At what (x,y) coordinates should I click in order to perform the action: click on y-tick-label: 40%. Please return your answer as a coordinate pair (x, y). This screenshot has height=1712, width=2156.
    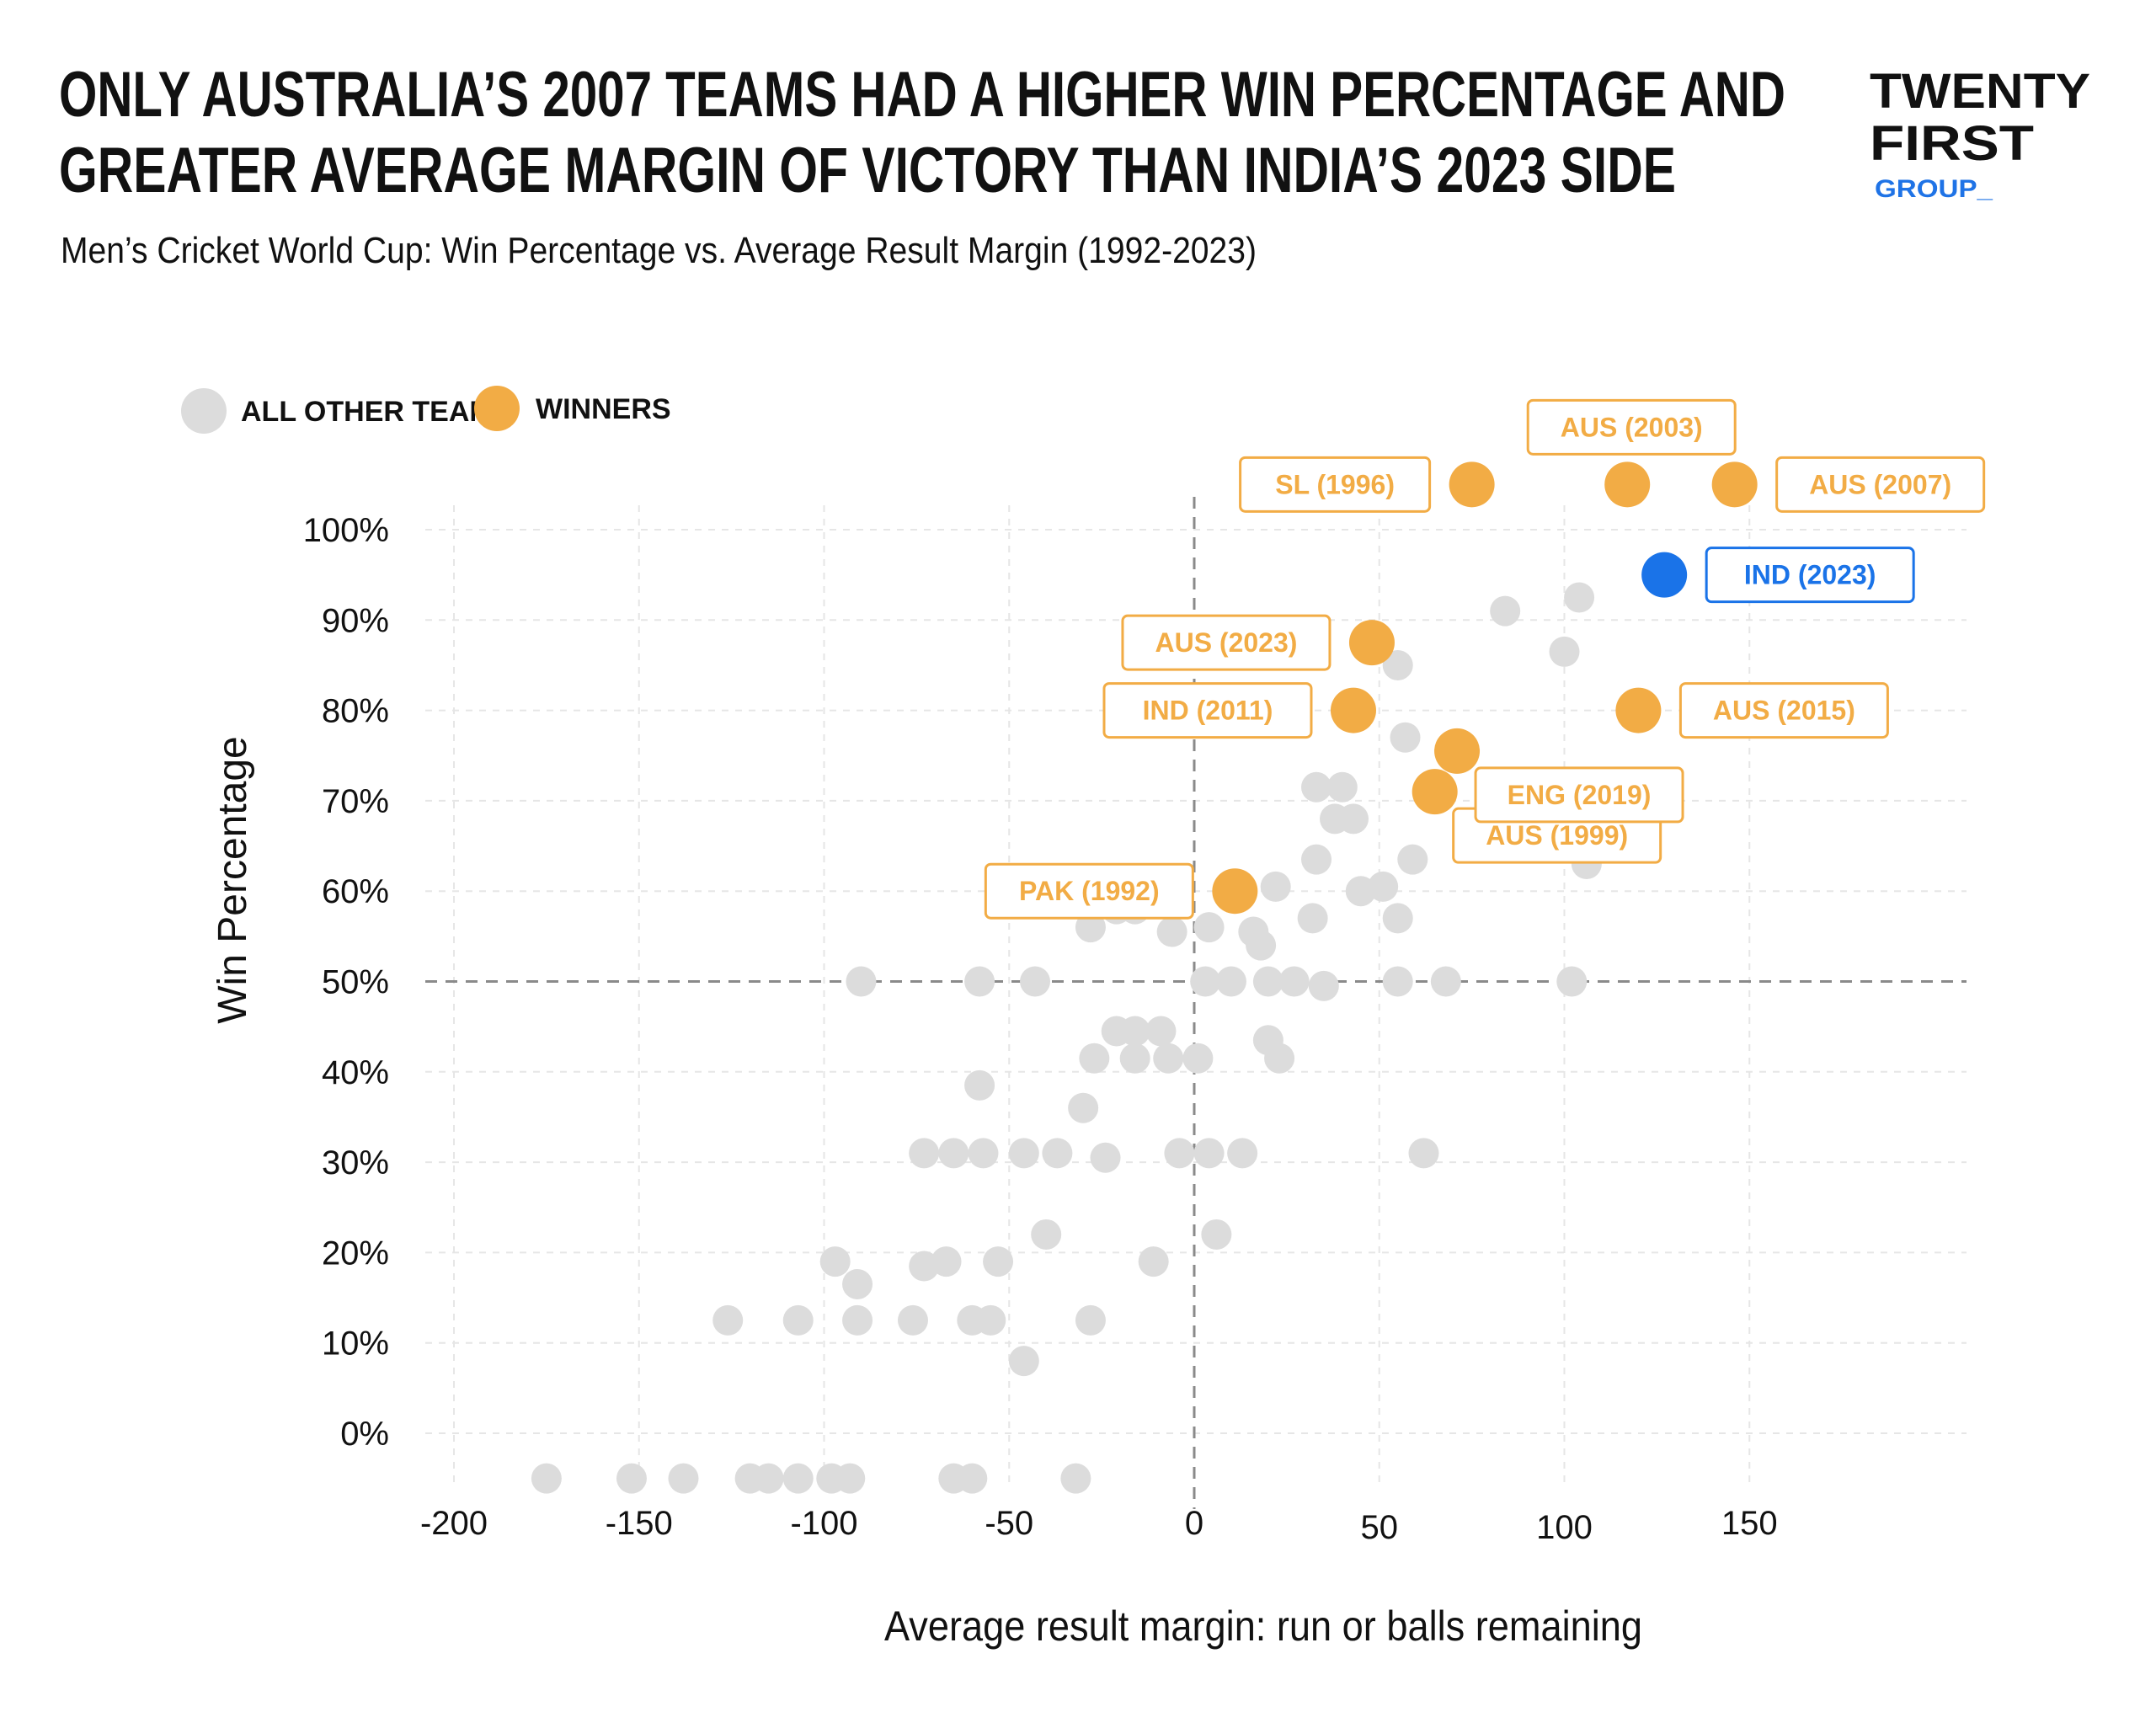
    Looking at the image, I should click on (355, 1072).